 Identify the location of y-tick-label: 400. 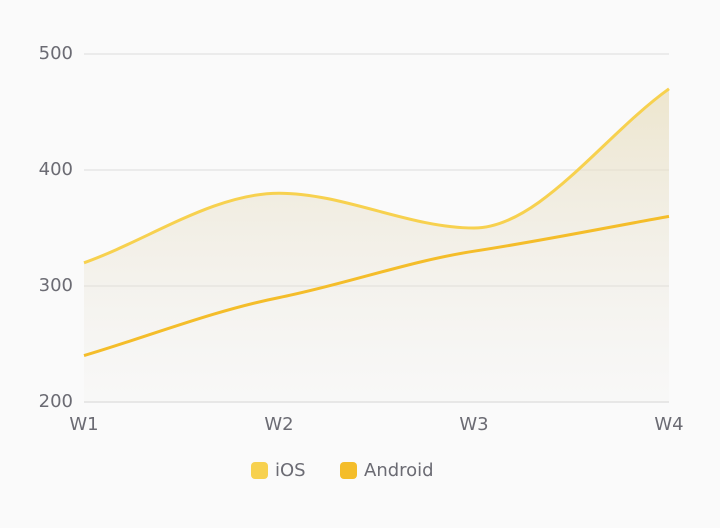
(56, 169).